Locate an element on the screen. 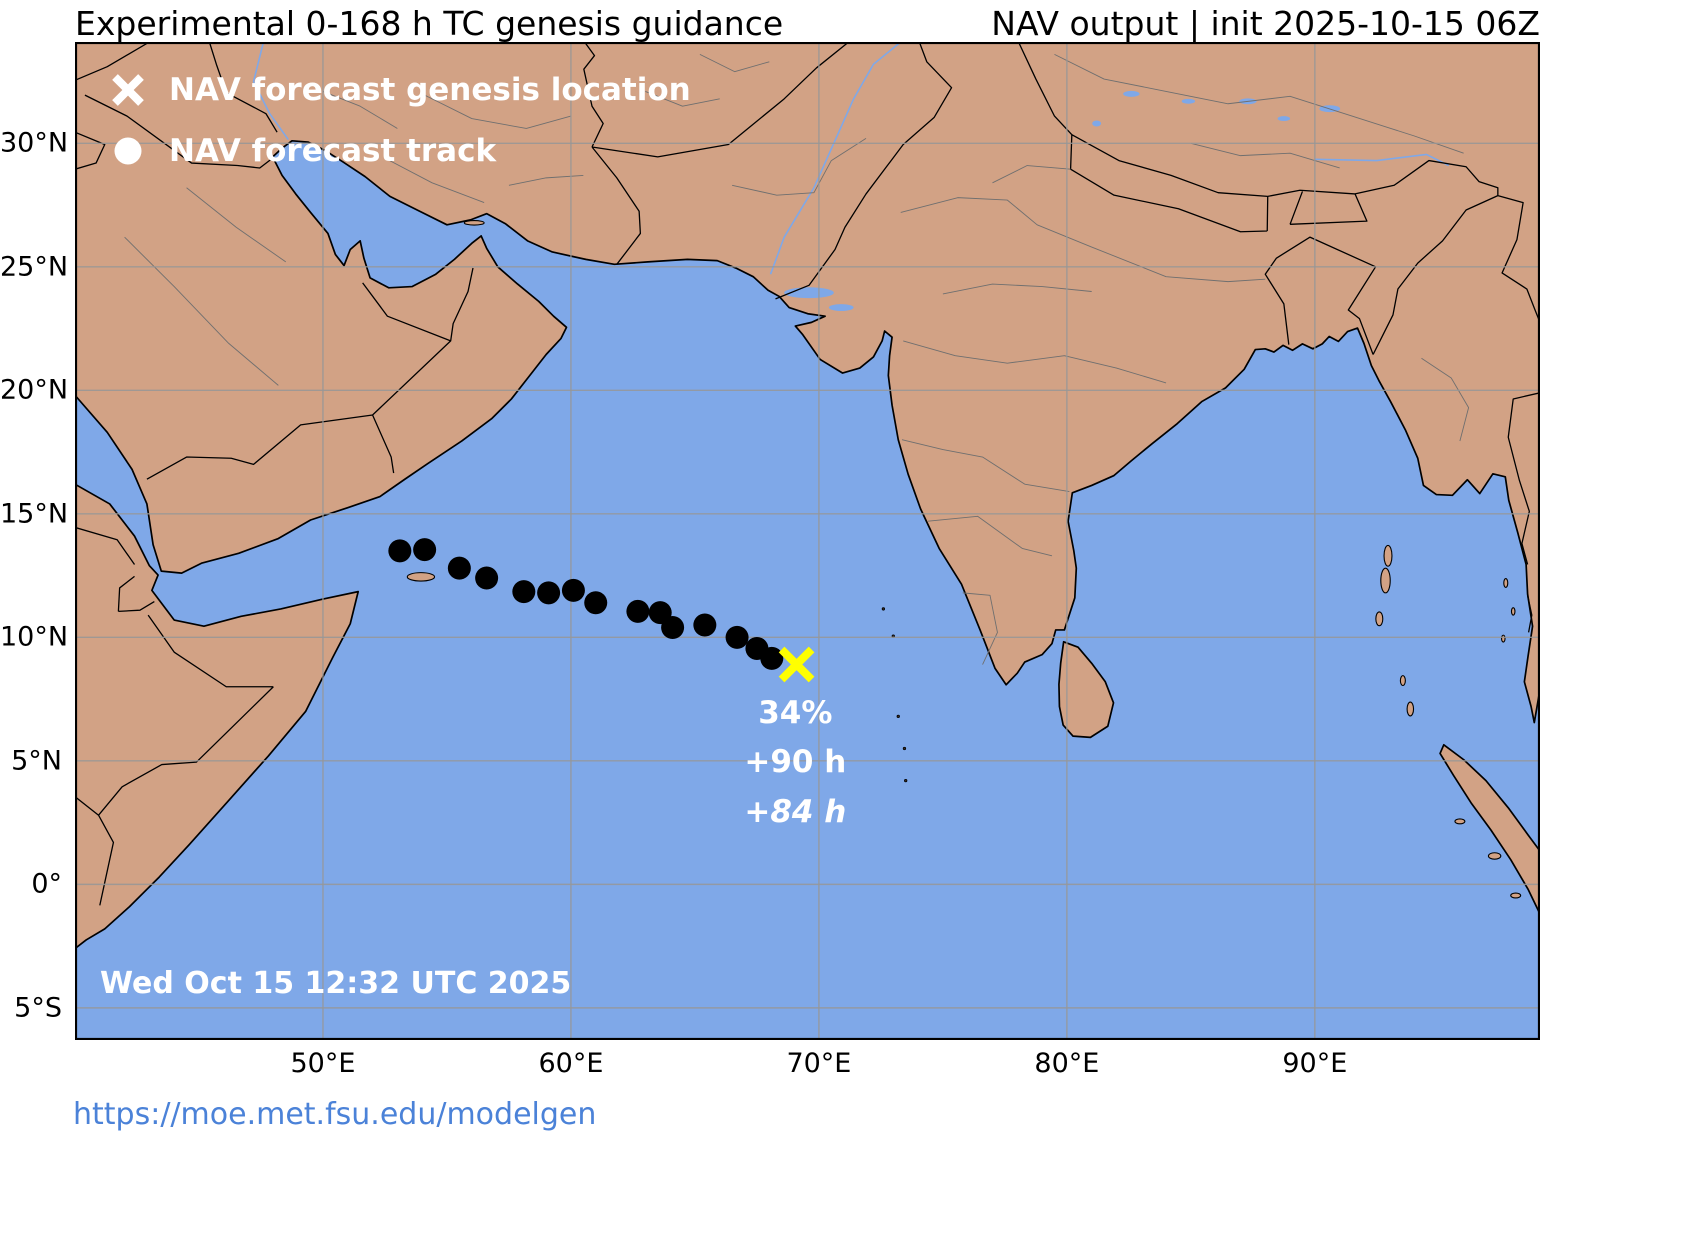 The image size is (1701, 1236). lake-manasarovar is located at coordinates (1097, 123).